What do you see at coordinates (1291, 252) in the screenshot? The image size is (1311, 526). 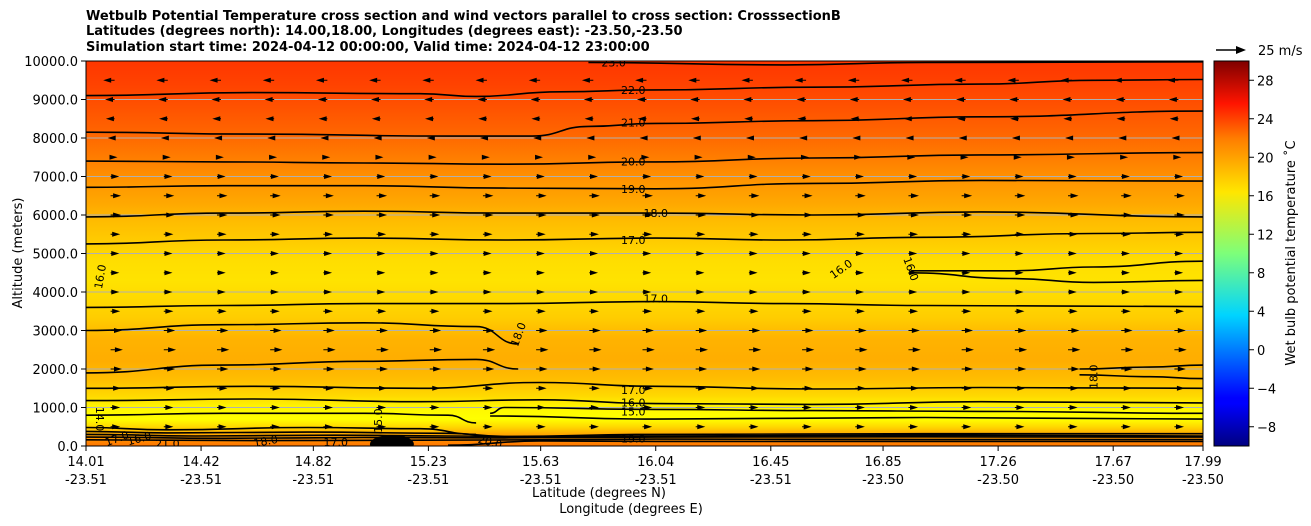 I see `colorbar-label: Wet bulb potential temperature ˚C` at bounding box center [1291, 252].